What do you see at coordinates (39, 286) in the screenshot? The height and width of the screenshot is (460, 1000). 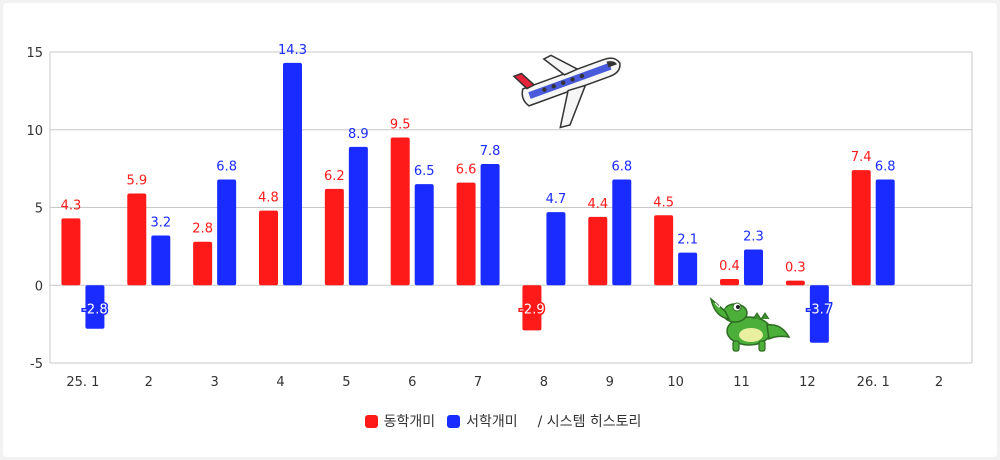 I see `y-tick-label: 0` at bounding box center [39, 286].